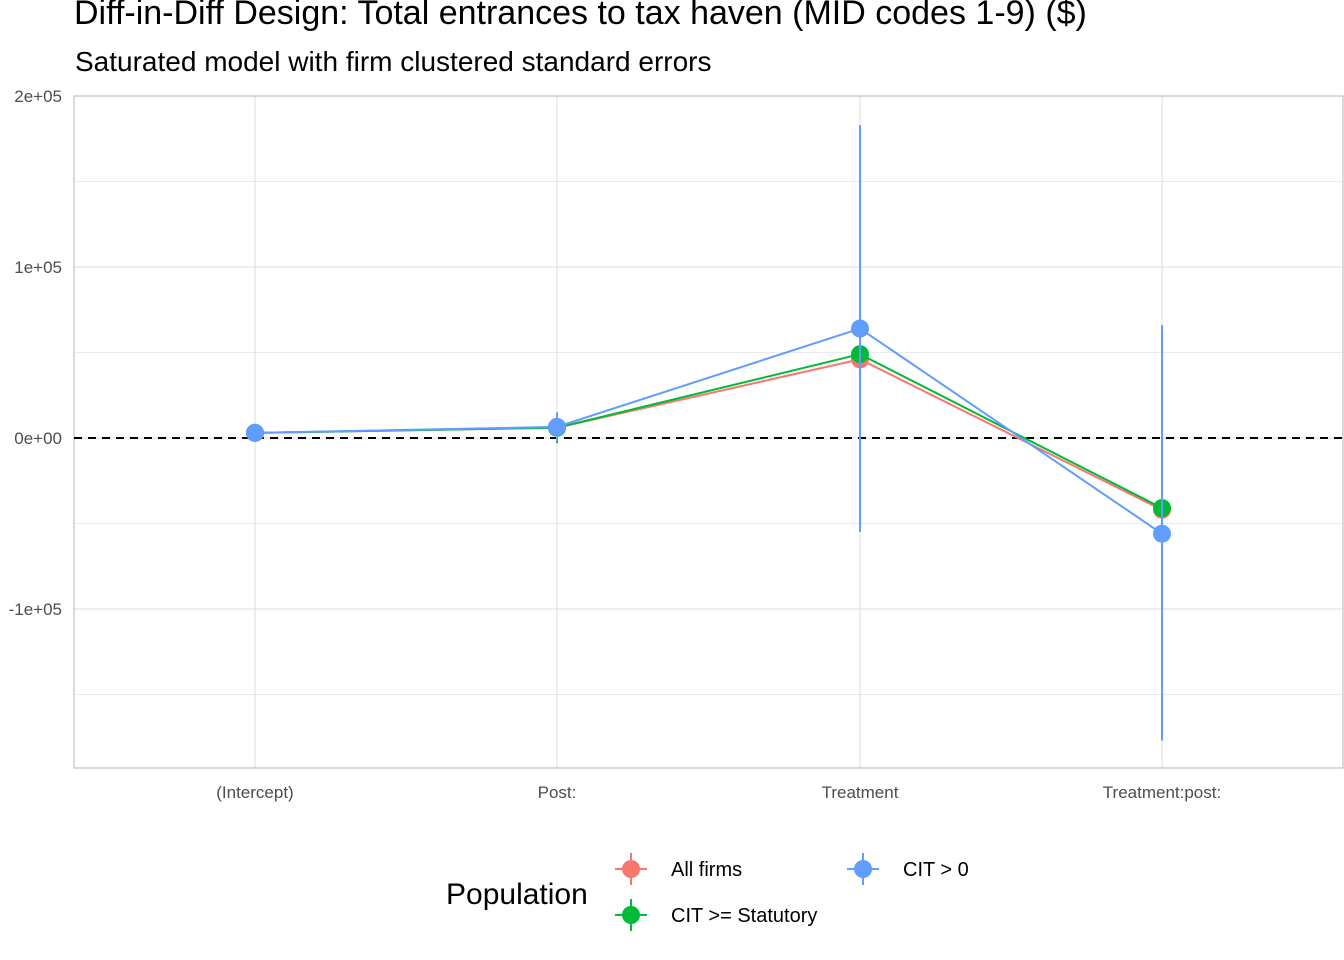 The height and width of the screenshot is (960, 1344). What do you see at coordinates (517, 894) in the screenshot?
I see `legend-title: Population` at bounding box center [517, 894].